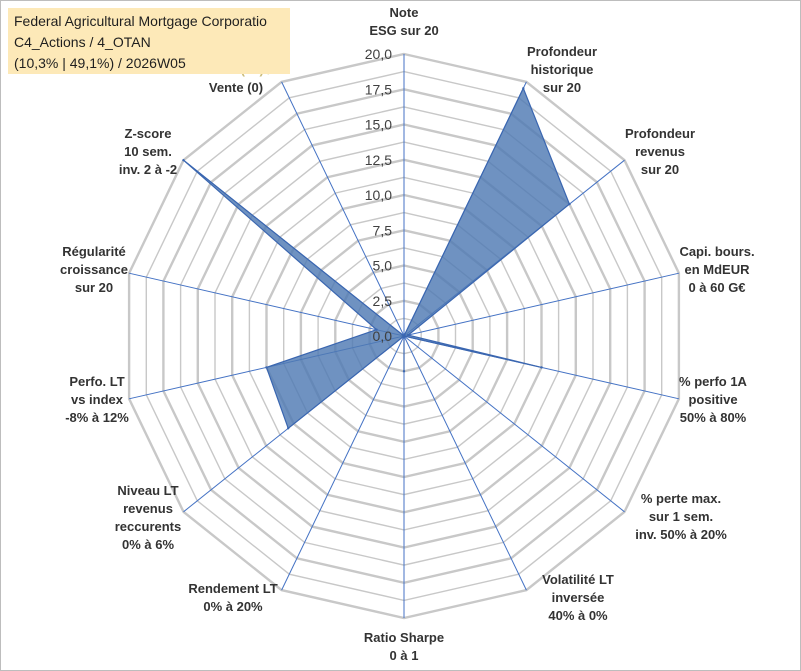 The image size is (801, 671). Describe the element at coordinates (404, 637) in the screenshot. I see `axis-label-line: Ratio Sharpe` at that location.